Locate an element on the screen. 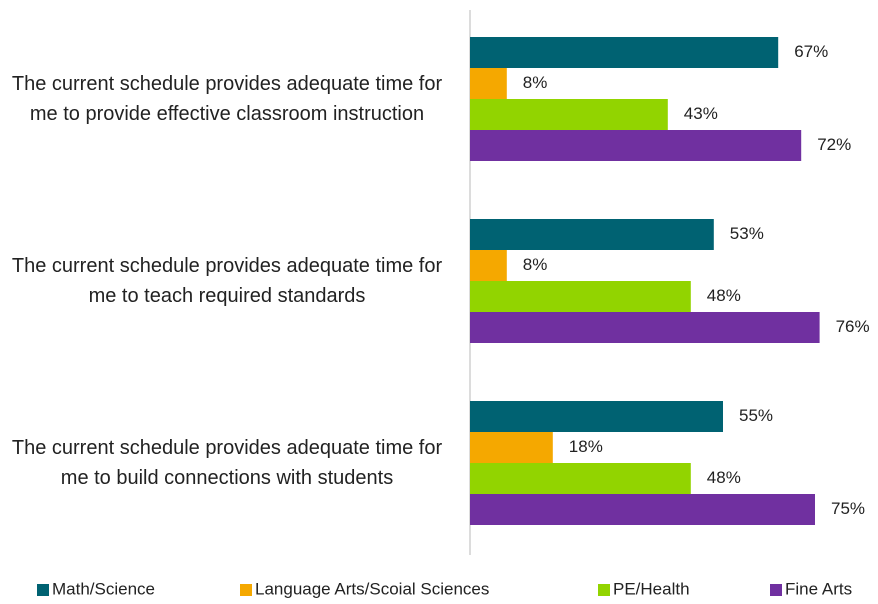 The image size is (878, 604). value-label: 67% is located at coordinates (811, 51).